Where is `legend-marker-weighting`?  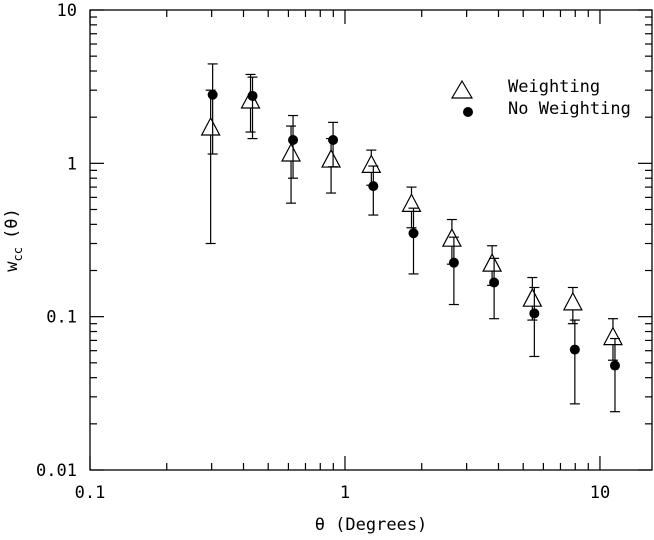
legend-marker-weighting is located at coordinates (462, 89).